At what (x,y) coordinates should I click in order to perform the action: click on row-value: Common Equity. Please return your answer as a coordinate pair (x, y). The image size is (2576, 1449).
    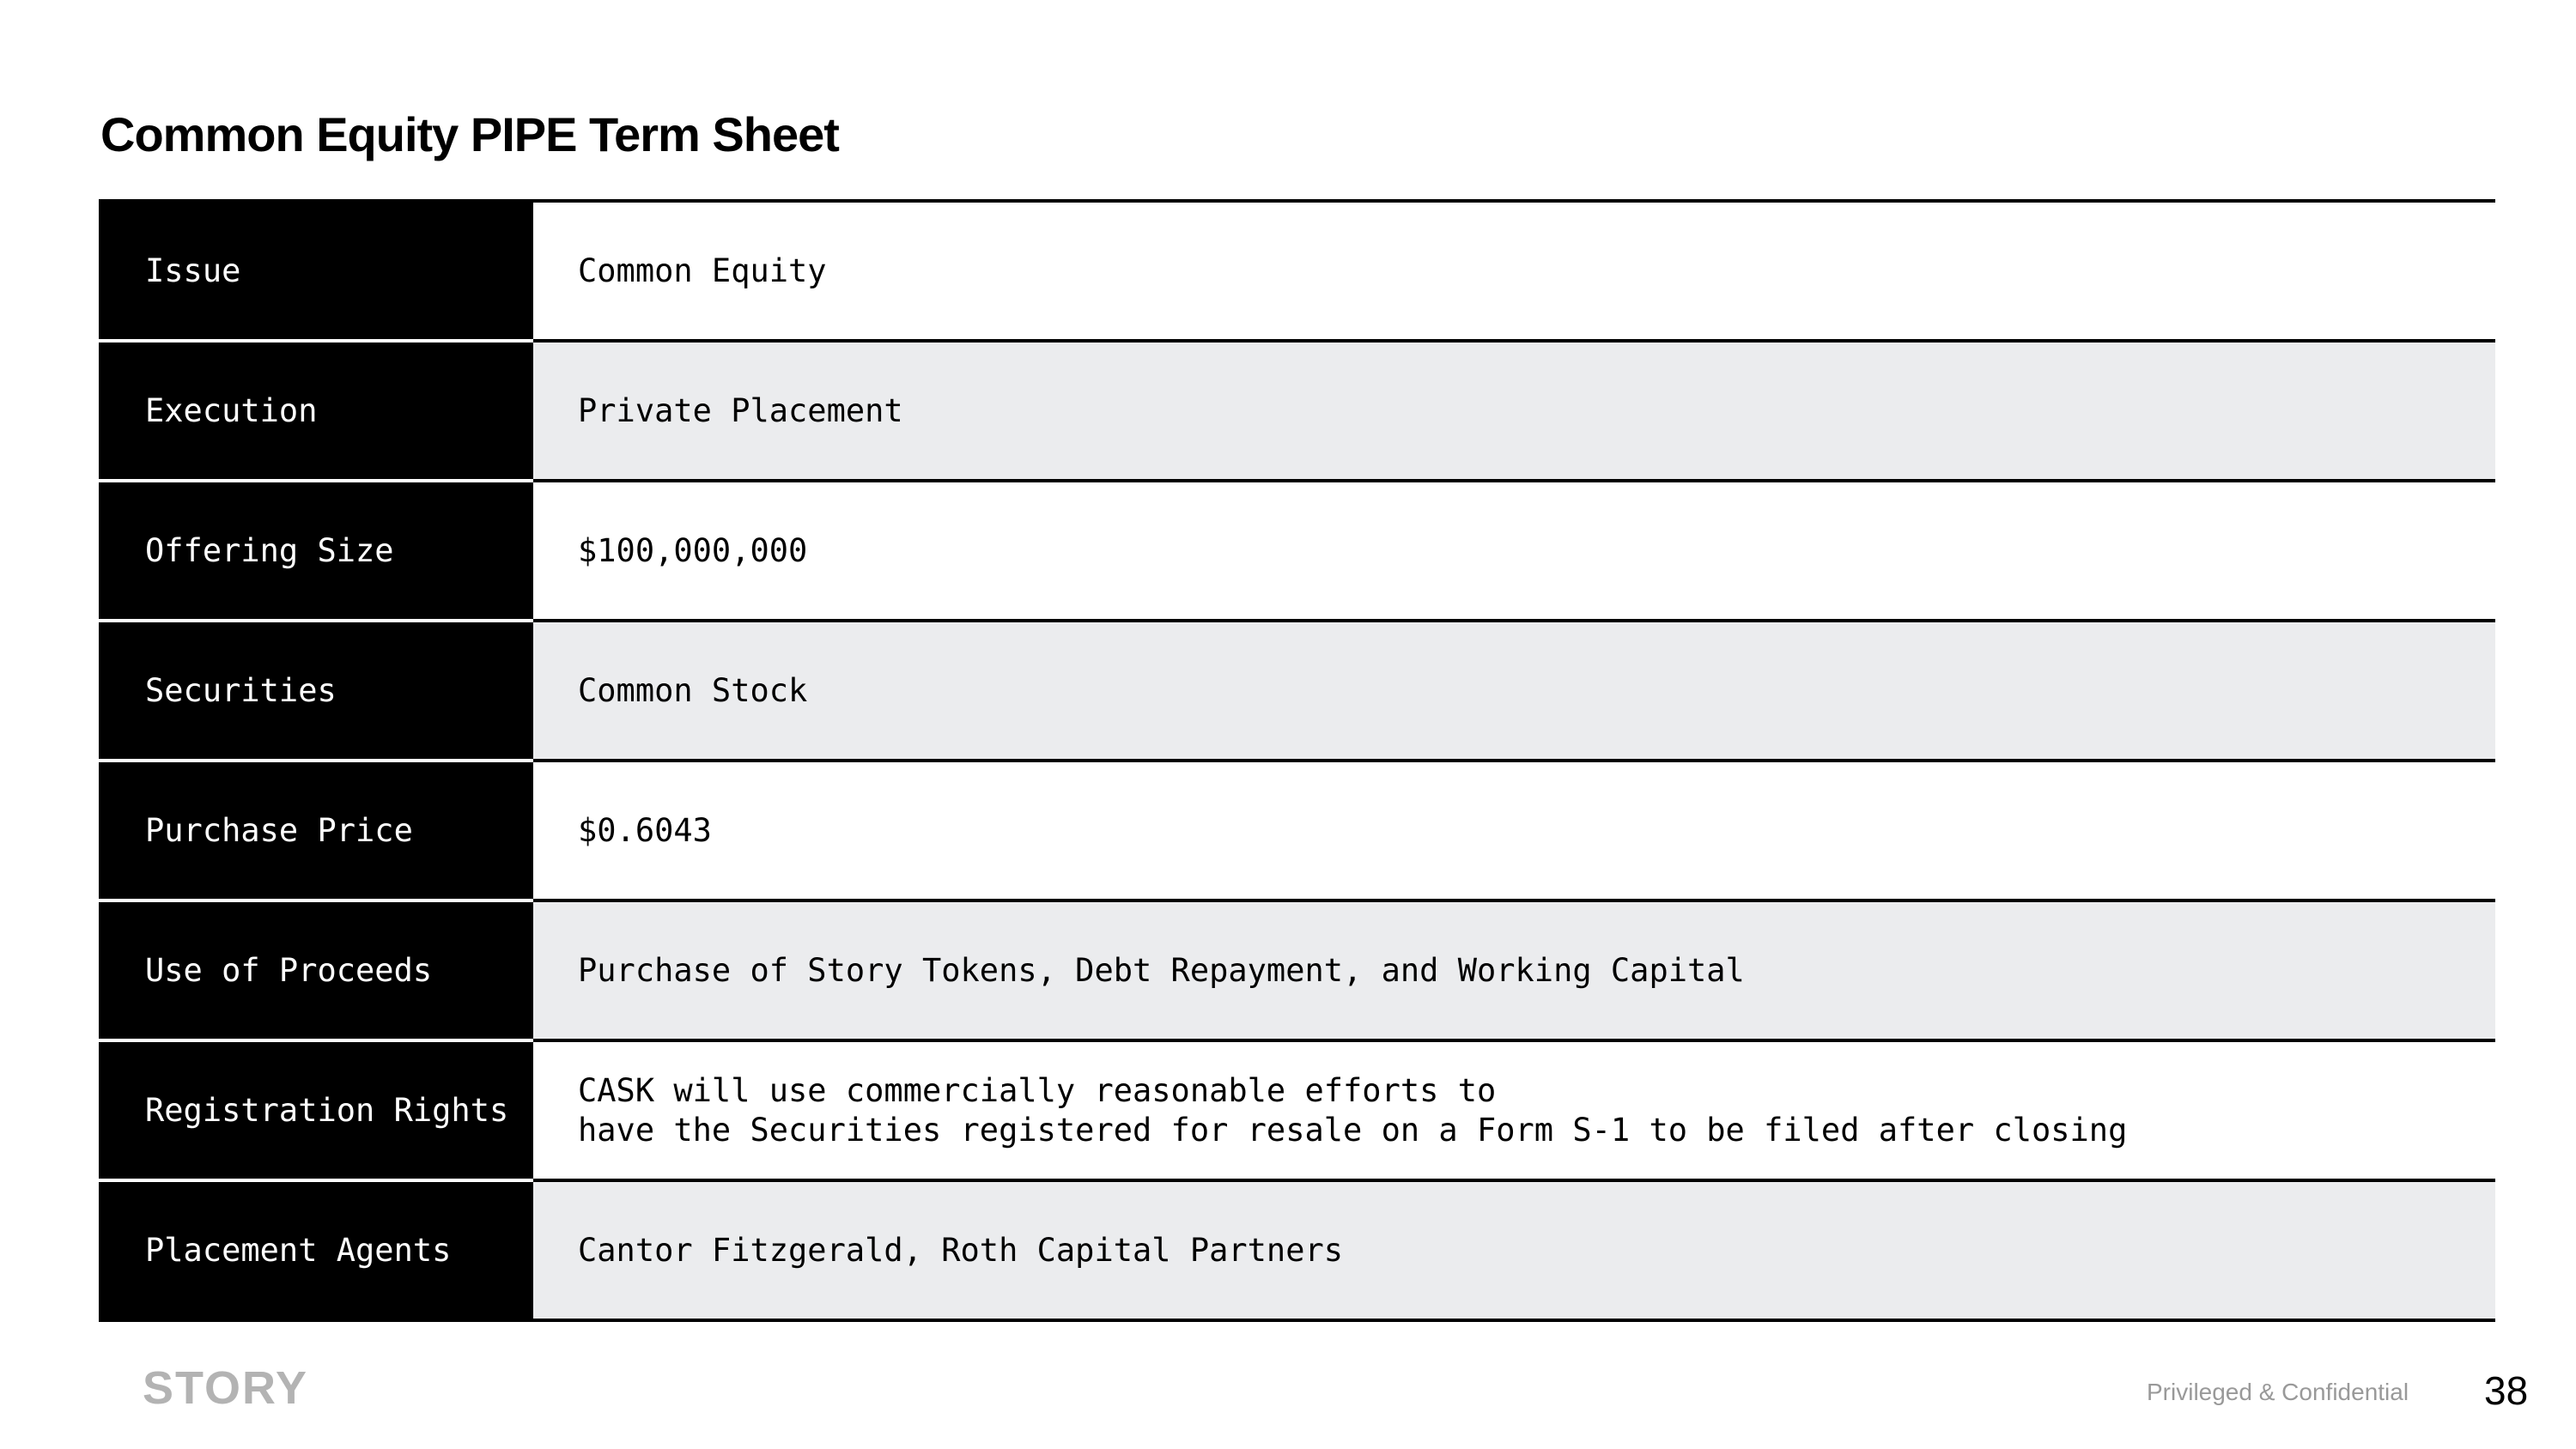
    Looking at the image, I should click on (1514, 273).